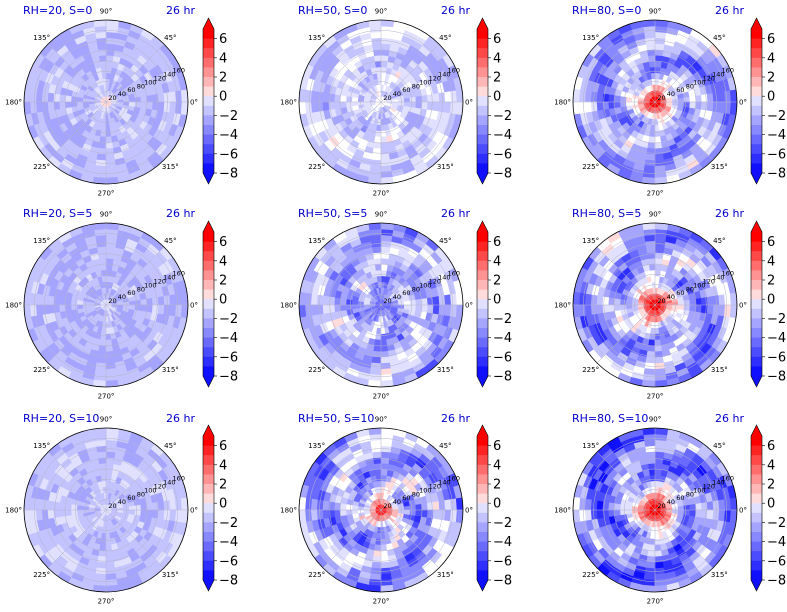 The image size is (787, 612). I want to click on panel-title: RH=20, S=5, so click(57, 213).